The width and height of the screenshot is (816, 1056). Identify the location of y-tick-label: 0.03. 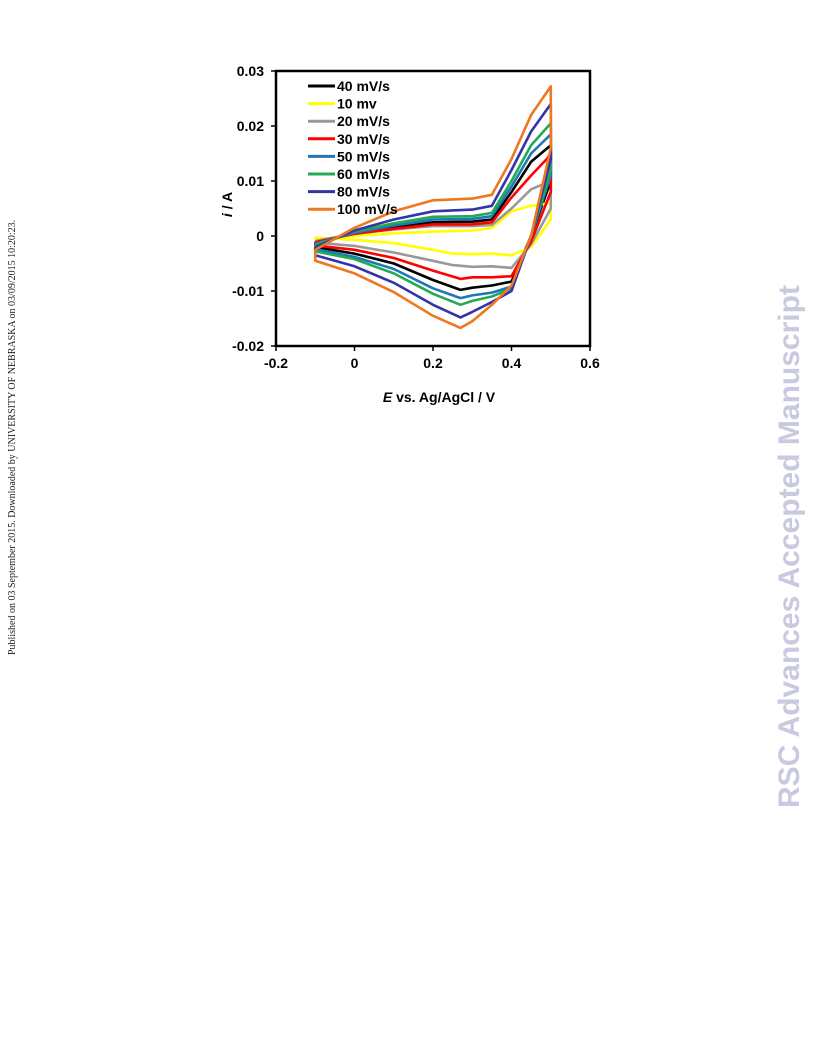
(250, 71).